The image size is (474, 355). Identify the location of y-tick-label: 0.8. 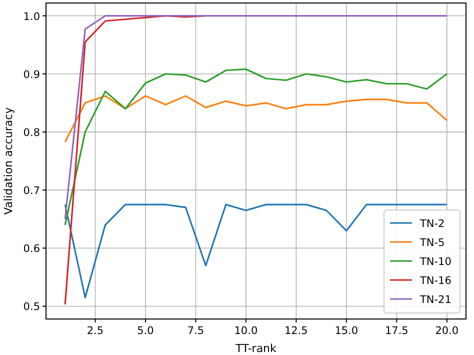
(31, 132).